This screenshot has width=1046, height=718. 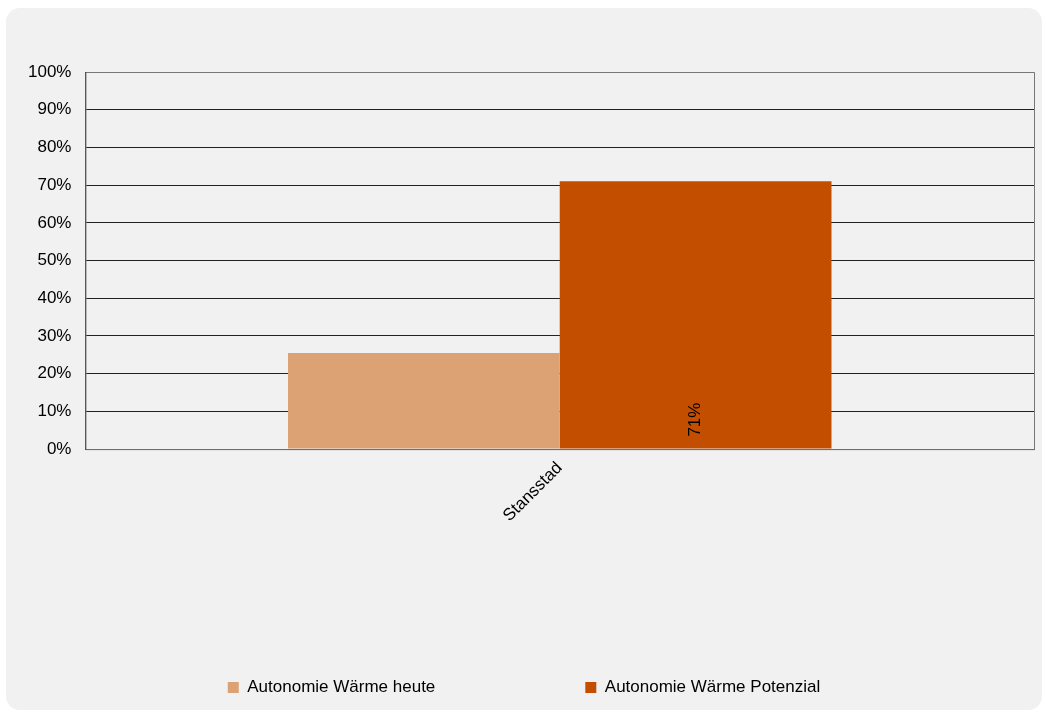 I want to click on y-tick-label: 70%, so click(x=54, y=184).